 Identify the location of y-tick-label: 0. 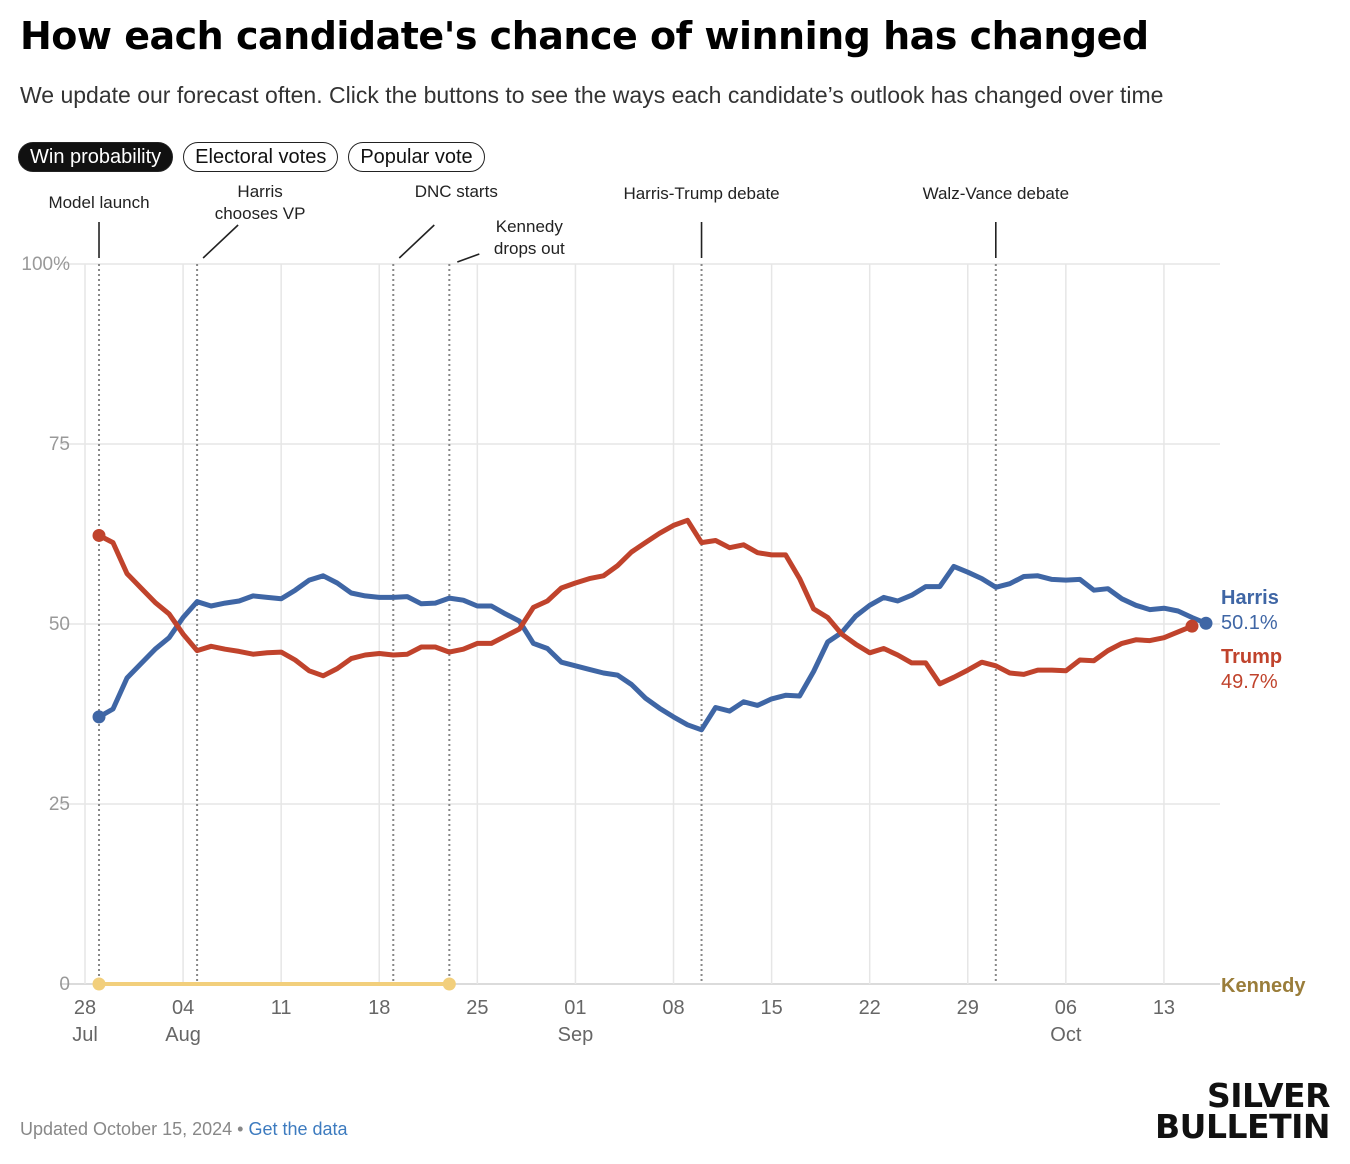
(64, 984).